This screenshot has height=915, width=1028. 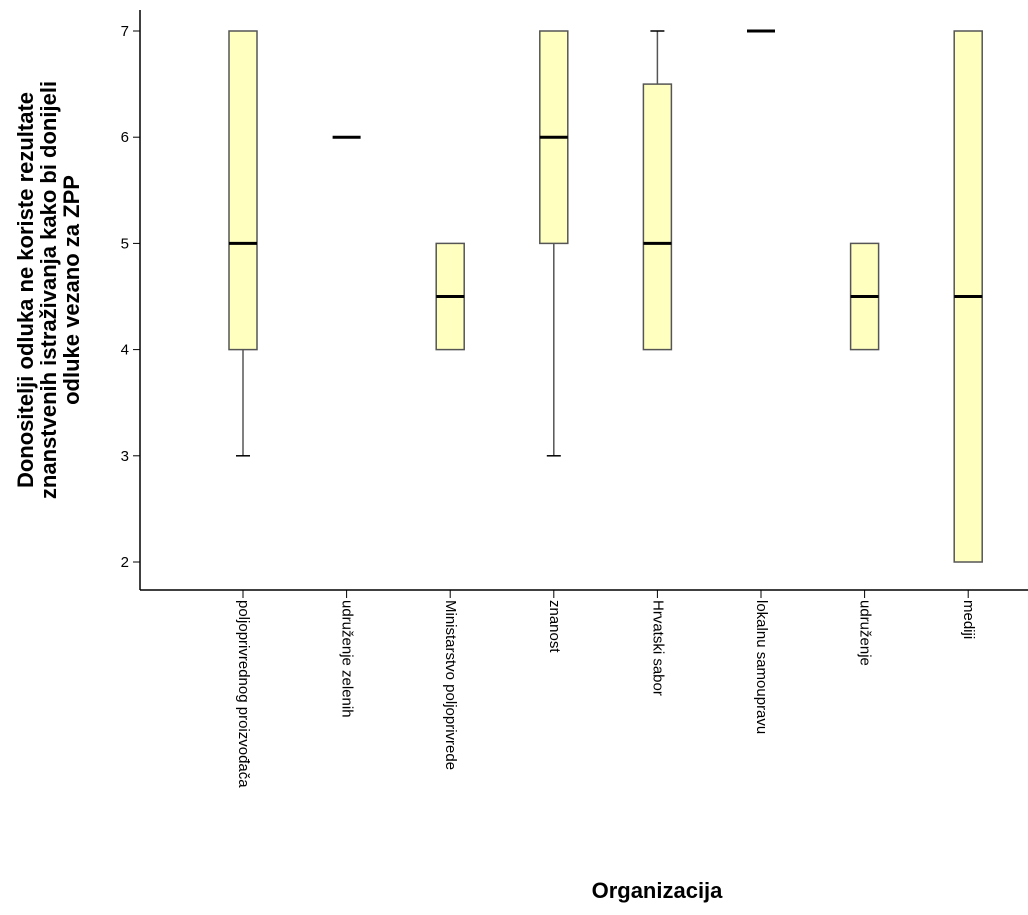 What do you see at coordinates (125, 137) in the screenshot?
I see `y-tick-label: 6` at bounding box center [125, 137].